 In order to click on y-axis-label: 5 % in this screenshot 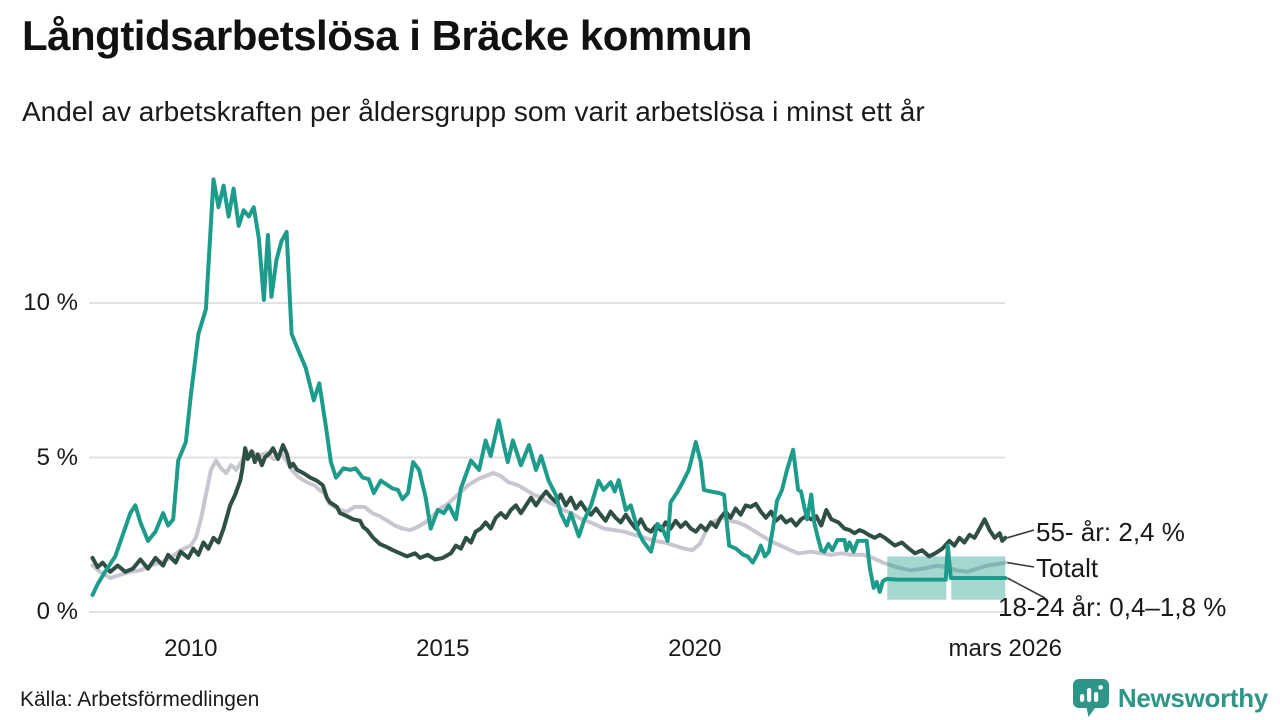, I will do `click(57, 457)`.